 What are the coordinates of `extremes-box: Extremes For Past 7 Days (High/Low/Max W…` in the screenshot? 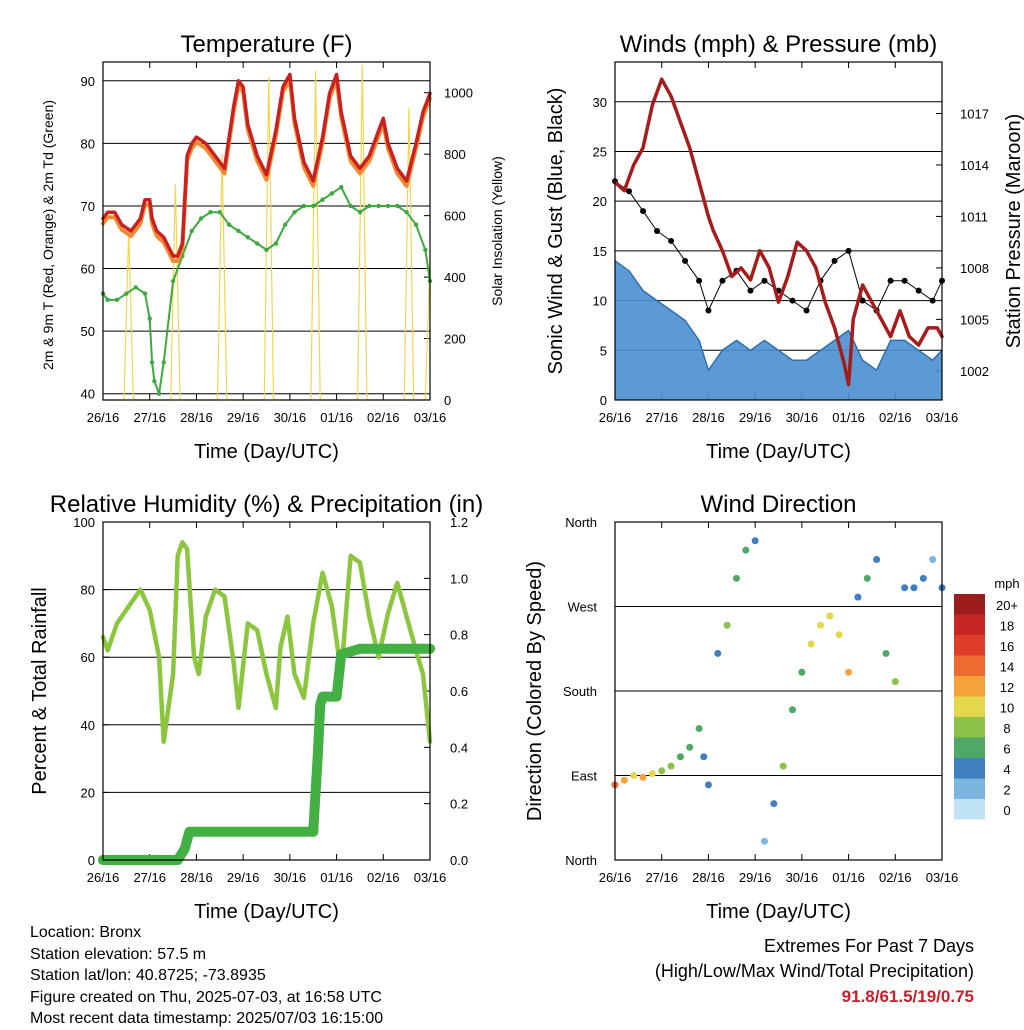 It's located at (814, 971).